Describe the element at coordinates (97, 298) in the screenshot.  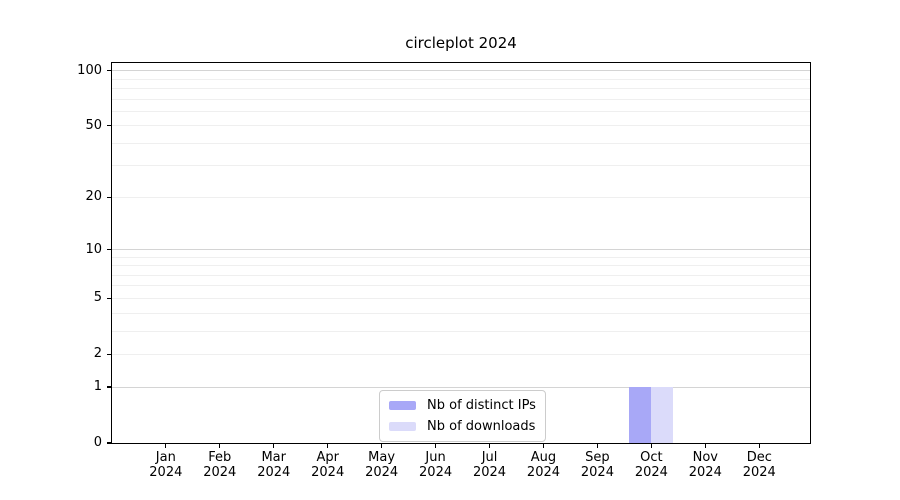
I see `y-tick-label: 5` at that location.